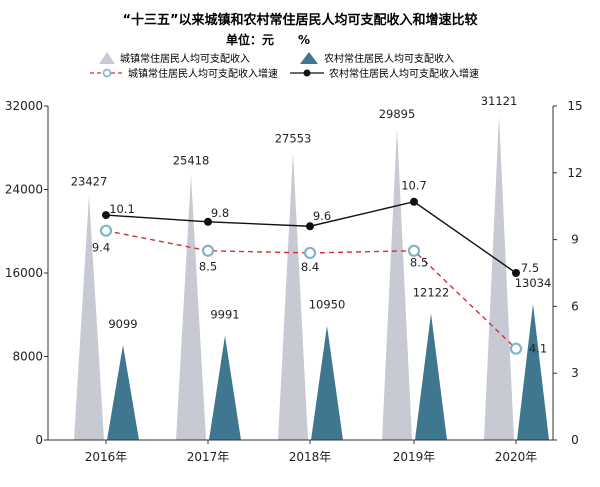  What do you see at coordinates (404, 73) in the screenshot?
I see `legend-label-rural-growth: 农村常住居民人均可支配收入增速` at bounding box center [404, 73].